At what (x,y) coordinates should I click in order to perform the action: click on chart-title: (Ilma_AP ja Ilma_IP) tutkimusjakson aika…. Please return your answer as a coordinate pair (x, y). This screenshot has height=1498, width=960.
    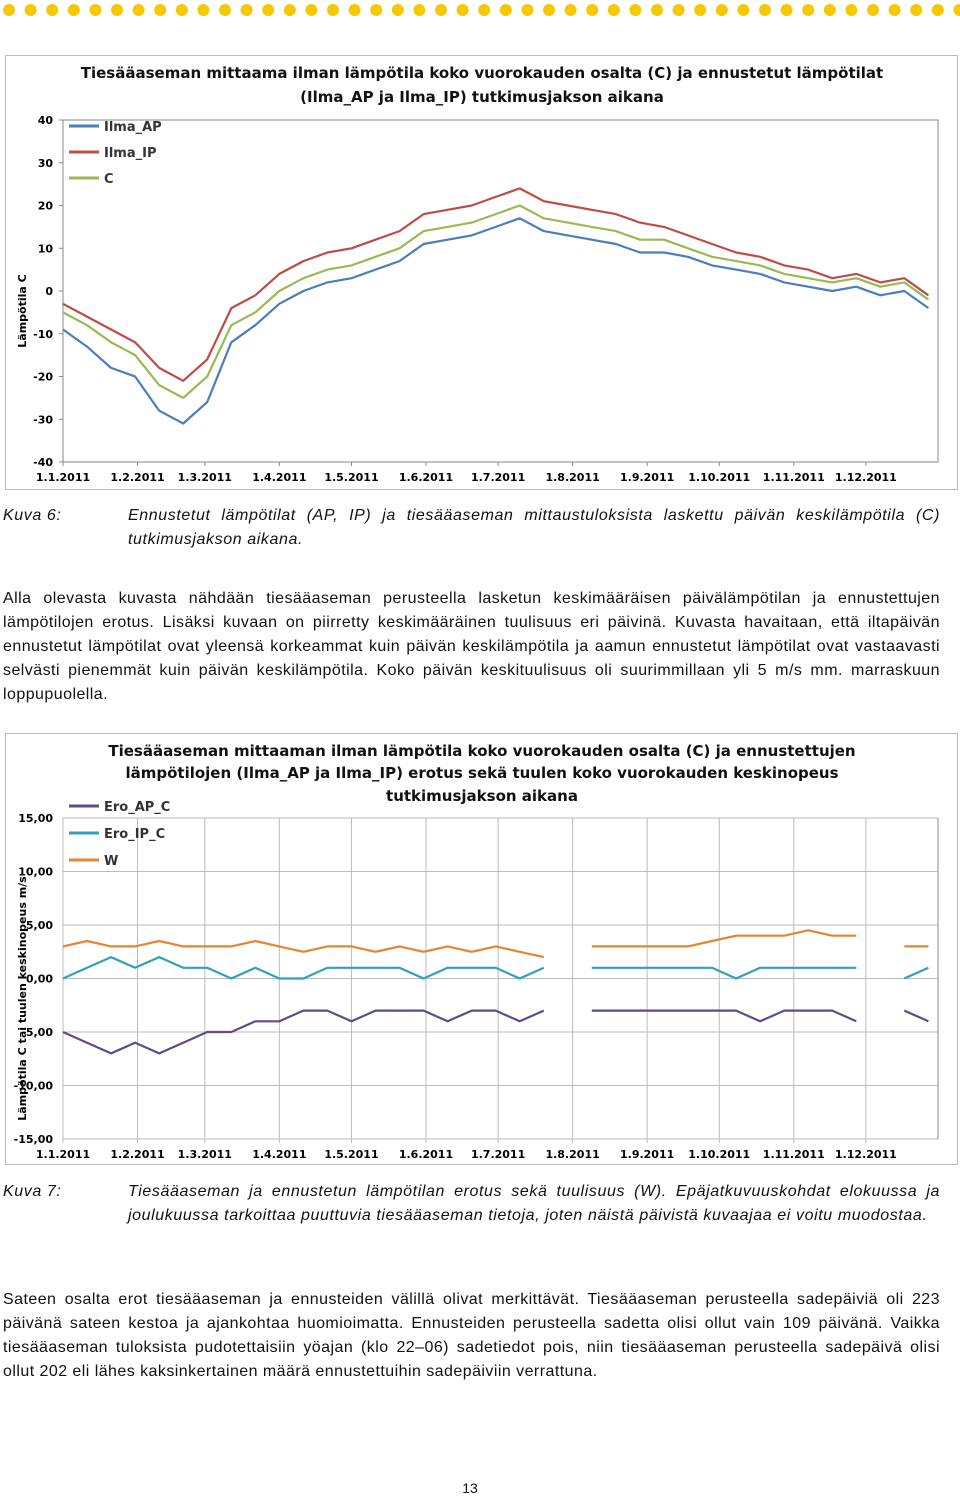
    Looking at the image, I should click on (482, 97).